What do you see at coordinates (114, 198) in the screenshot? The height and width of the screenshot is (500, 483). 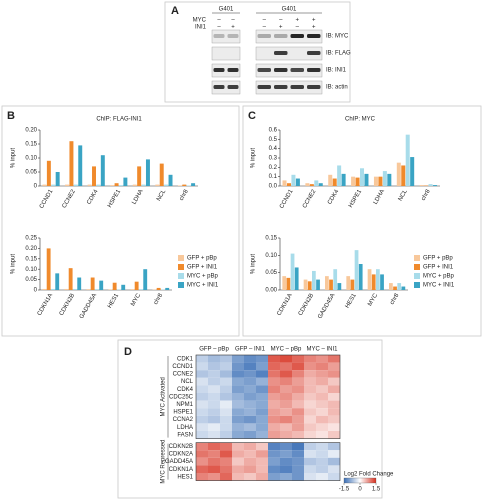 I see `x-tick-label: HSPE1` at bounding box center [114, 198].